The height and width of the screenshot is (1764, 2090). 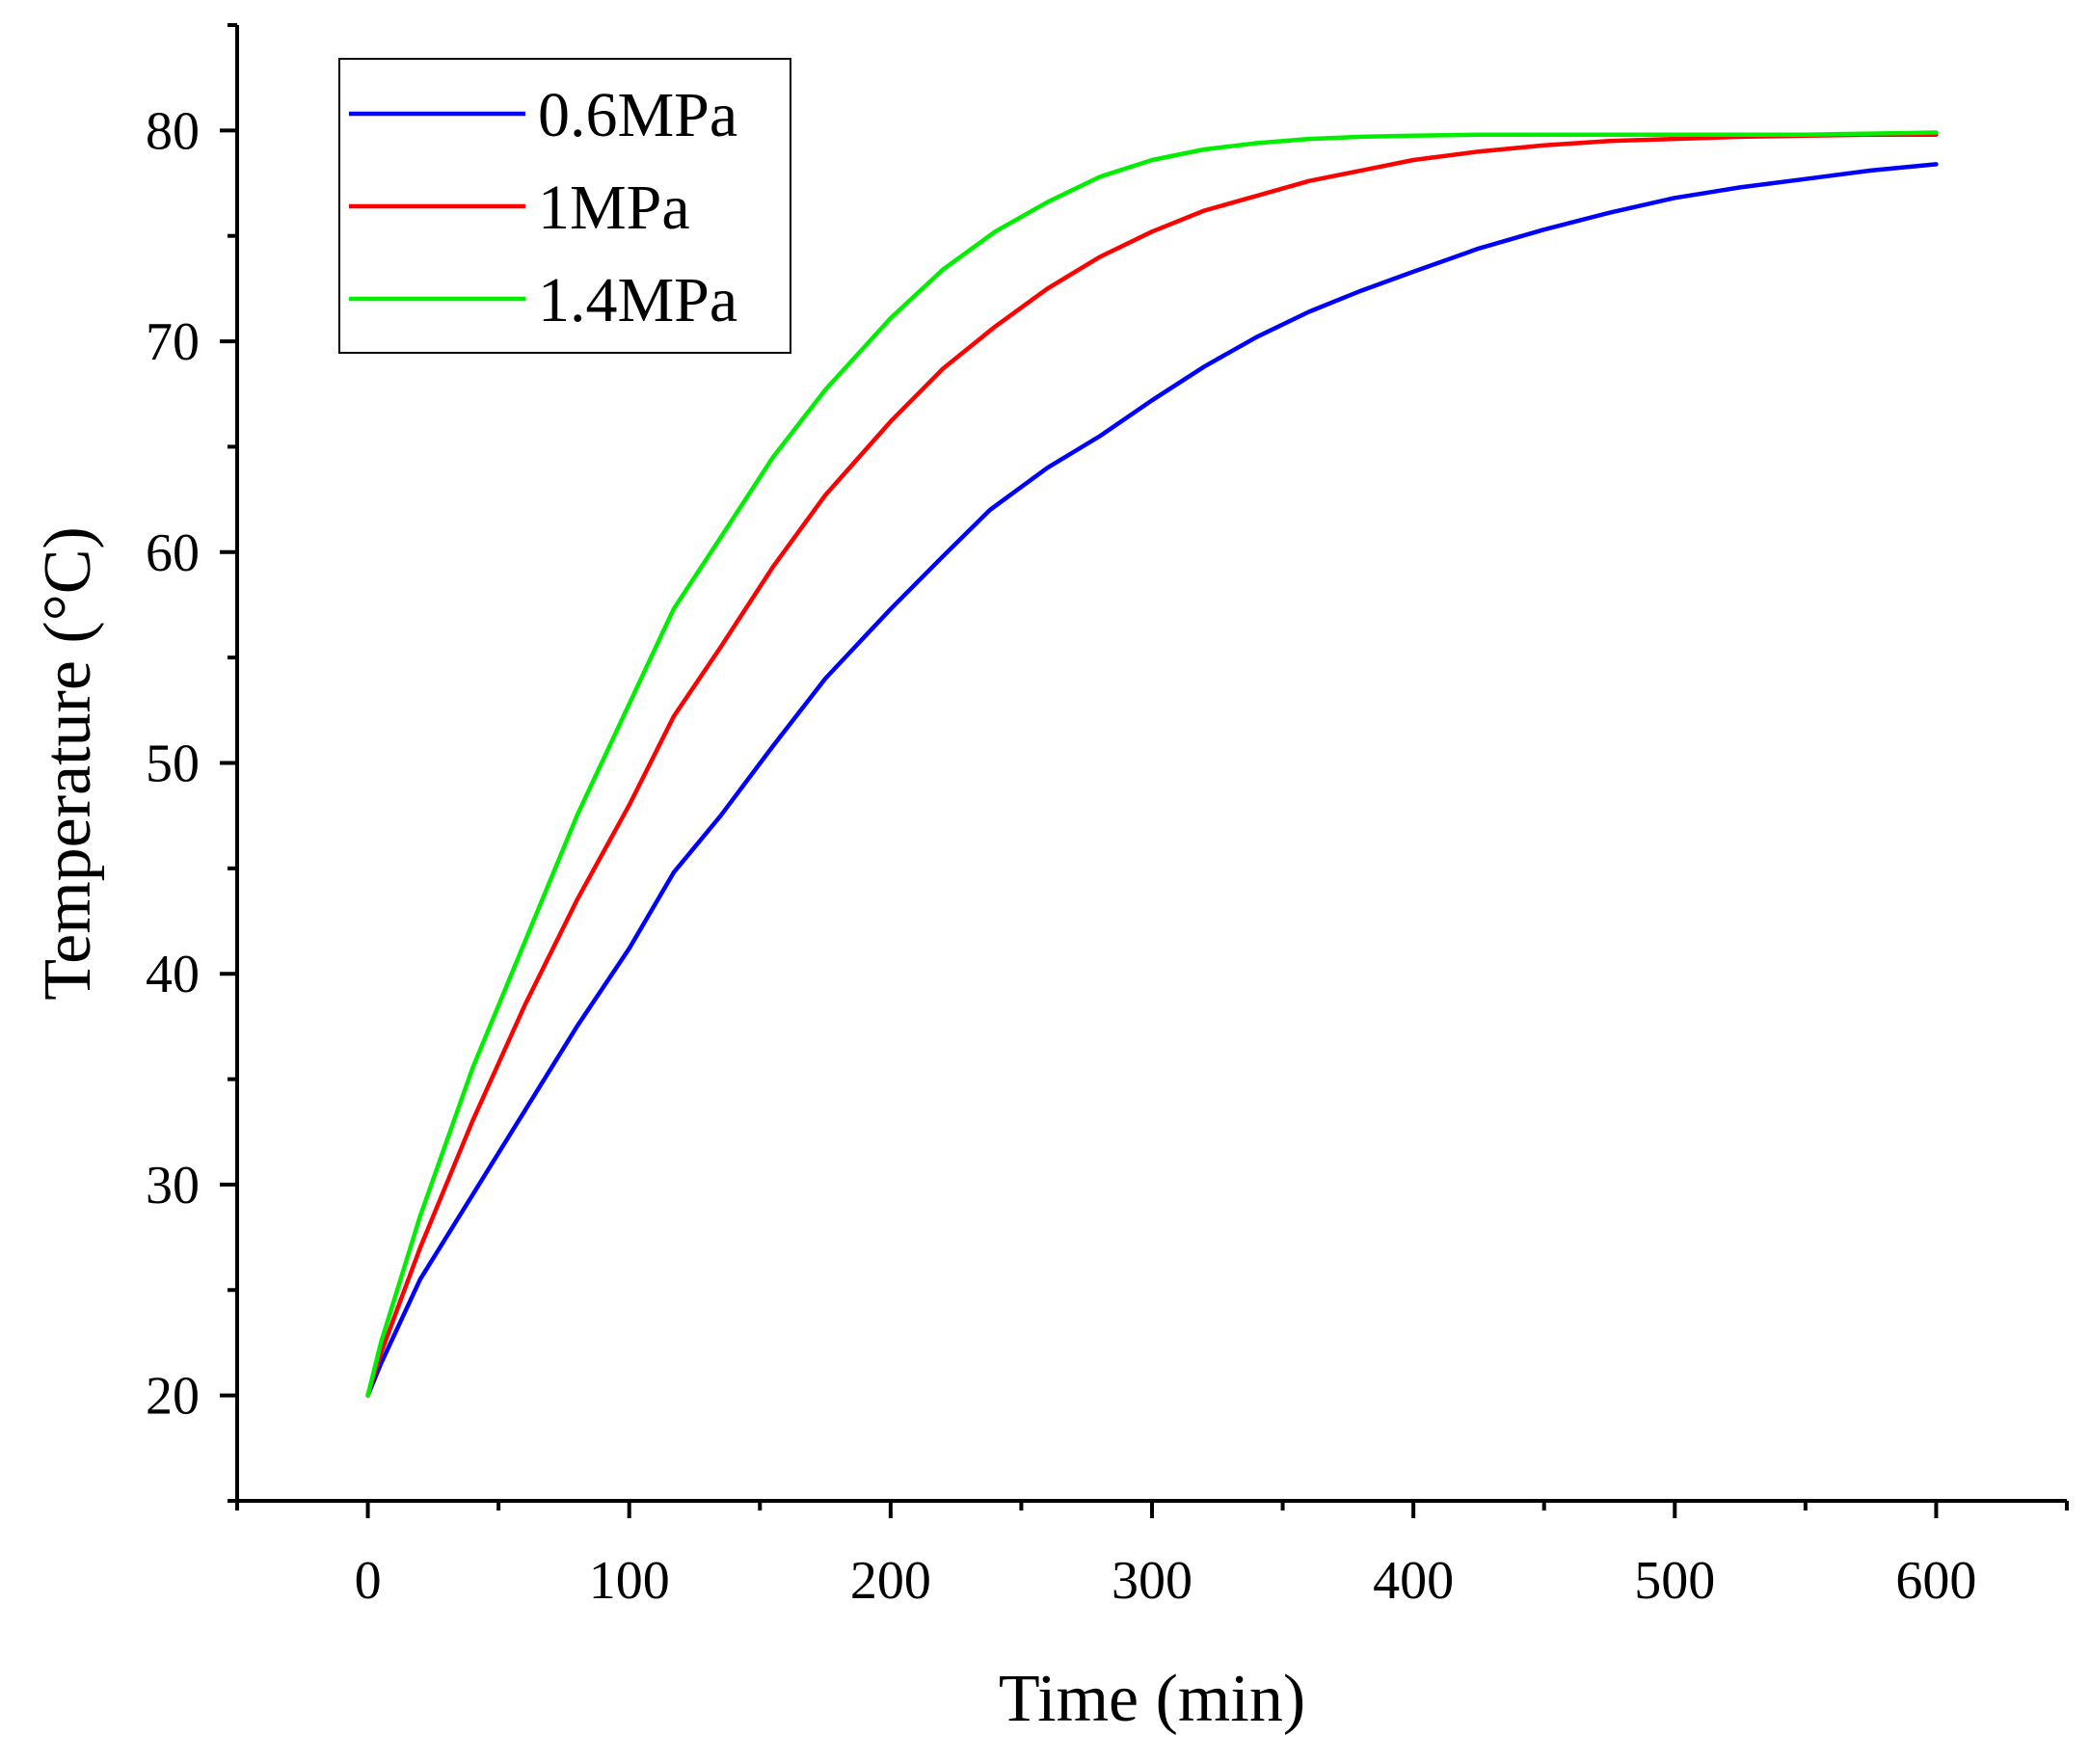 What do you see at coordinates (173, 974) in the screenshot?
I see `y-tick-label: 40` at bounding box center [173, 974].